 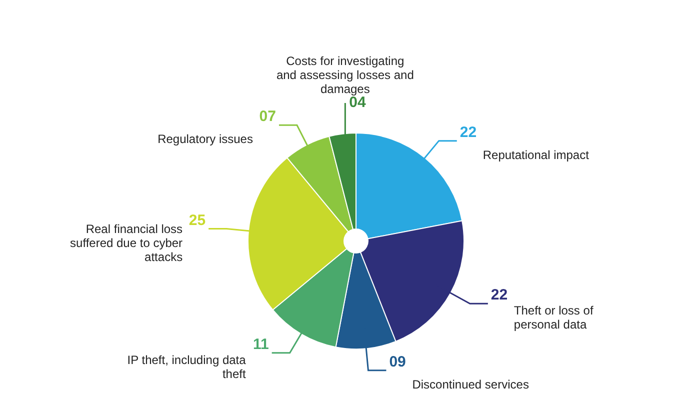 I want to click on data-label: 25, so click(x=197, y=220).